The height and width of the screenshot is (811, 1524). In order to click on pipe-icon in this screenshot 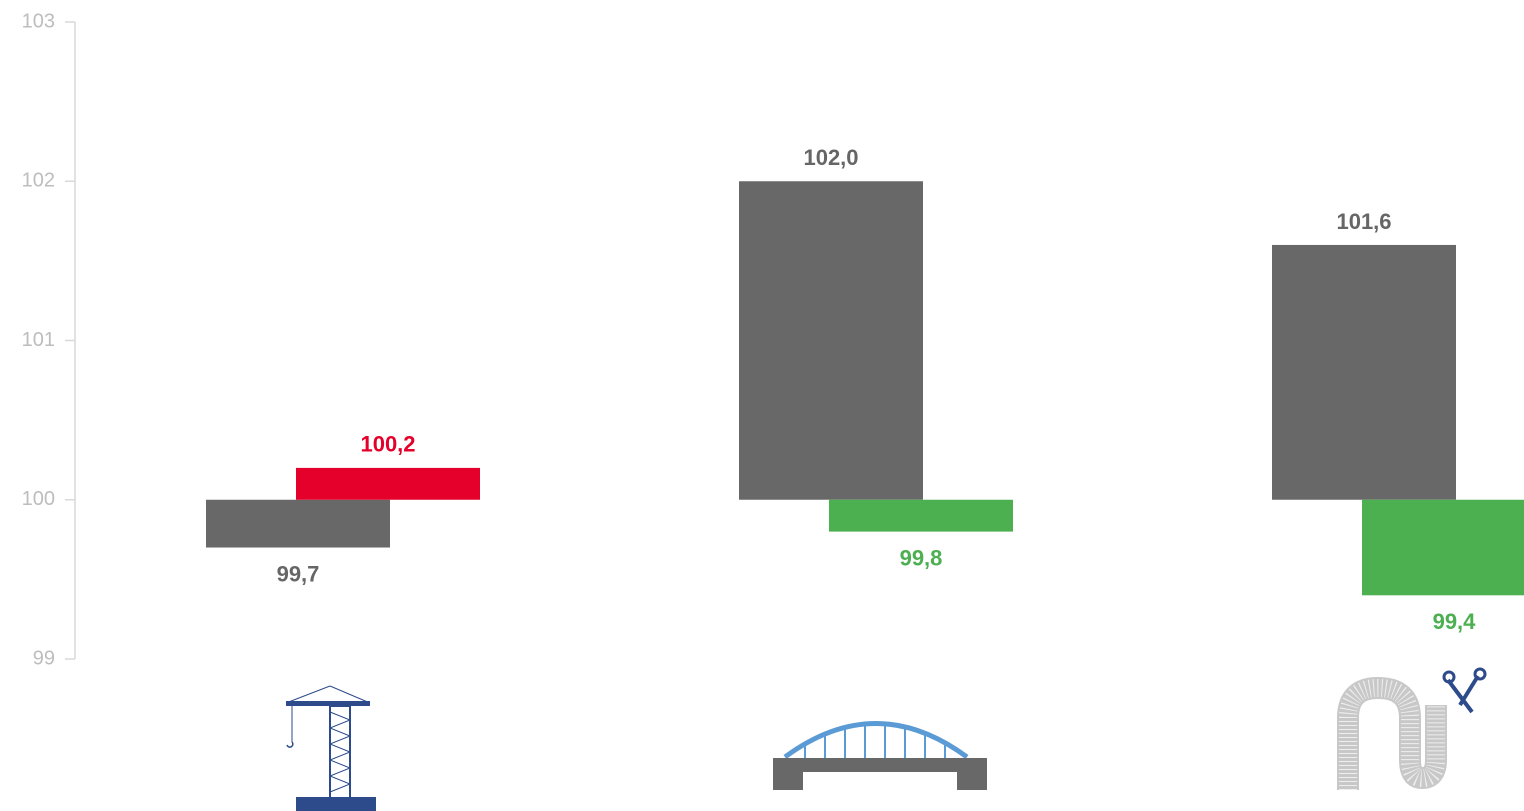, I will do `click(1412, 728)`.